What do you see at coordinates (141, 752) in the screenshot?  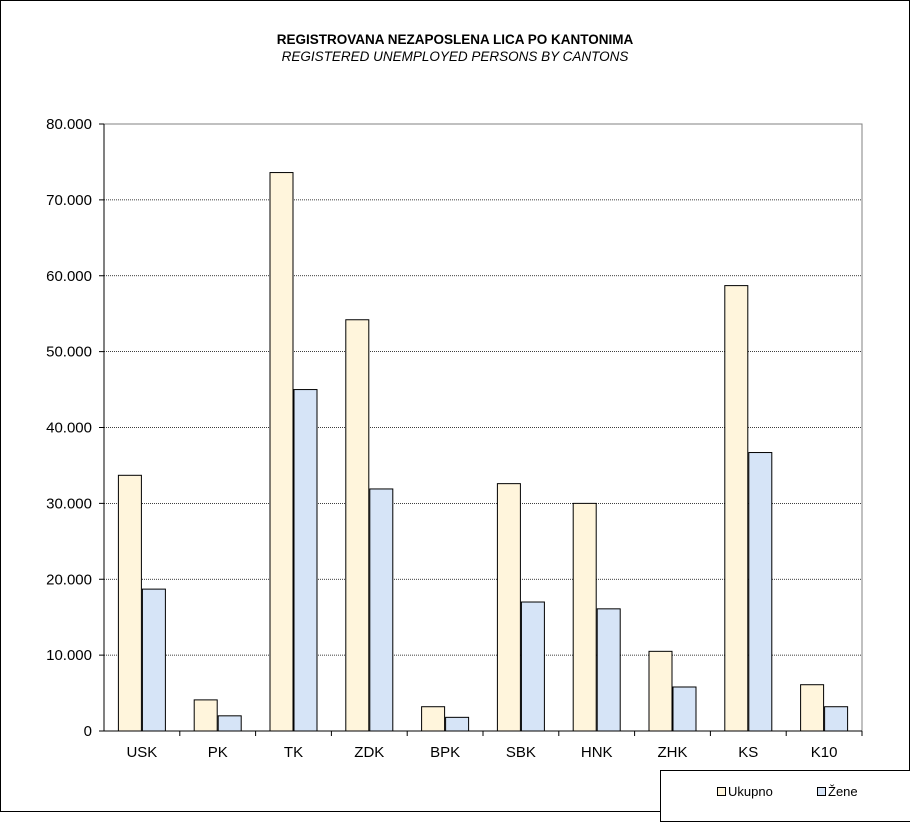 I see `x-tick-label: USK` at bounding box center [141, 752].